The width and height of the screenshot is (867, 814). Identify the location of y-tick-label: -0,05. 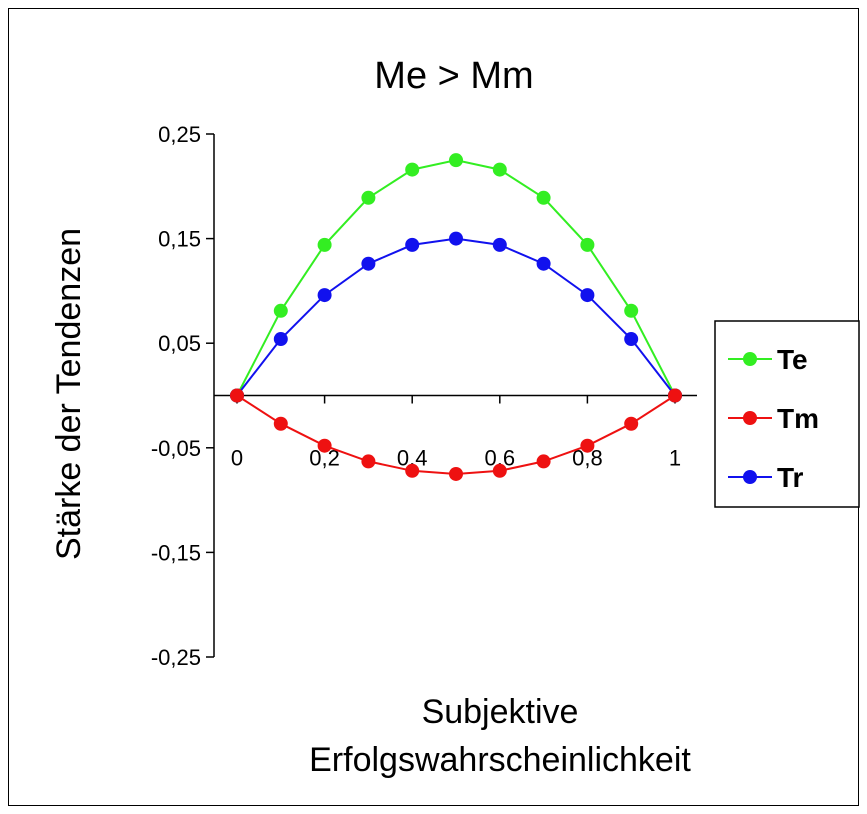
(176, 448).